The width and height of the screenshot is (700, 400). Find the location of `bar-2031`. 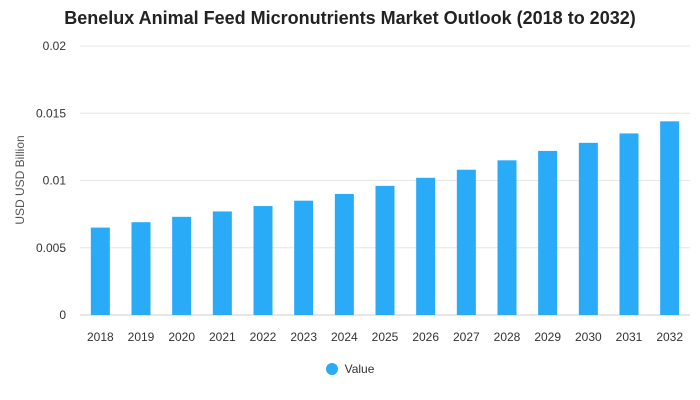

bar-2031 is located at coordinates (629, 224).